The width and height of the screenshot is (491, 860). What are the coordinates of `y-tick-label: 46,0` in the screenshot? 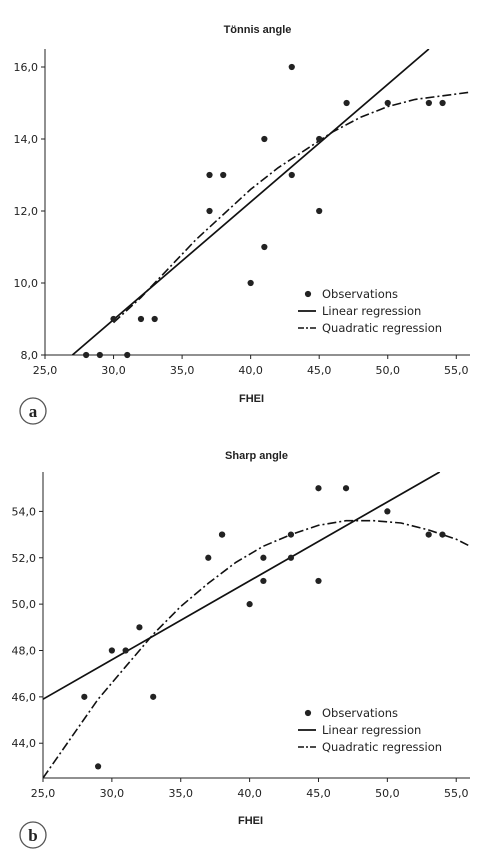 It's located at (24, 697).